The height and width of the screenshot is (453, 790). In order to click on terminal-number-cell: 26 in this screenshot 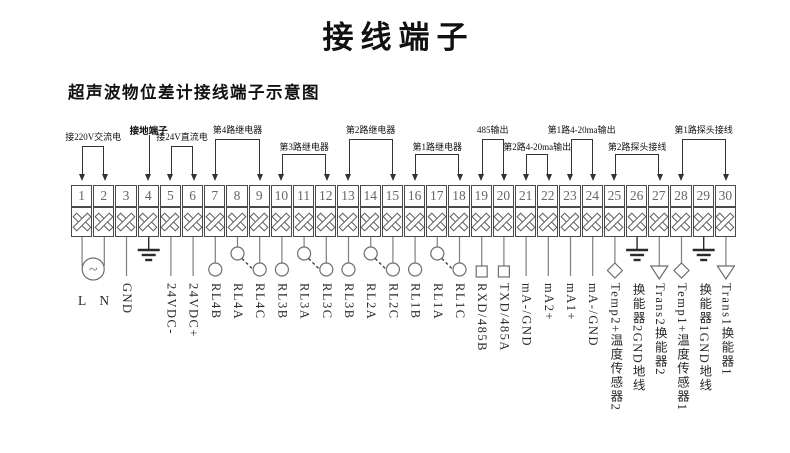, I will do `click(637, 196)`.